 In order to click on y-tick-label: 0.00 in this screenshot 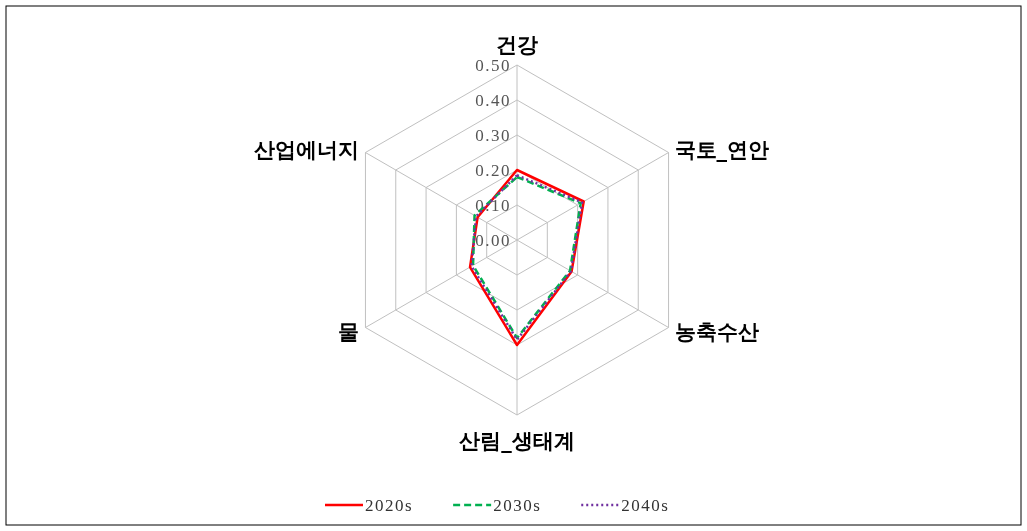, I will do `click(493, 240)`.